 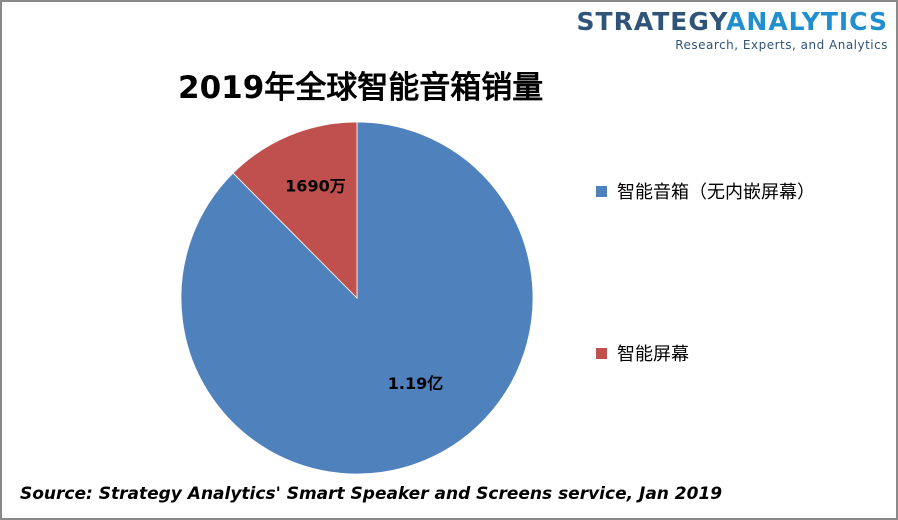 I want to click on legend-item-1: 智能屏幕, so click(x=642, y=353).